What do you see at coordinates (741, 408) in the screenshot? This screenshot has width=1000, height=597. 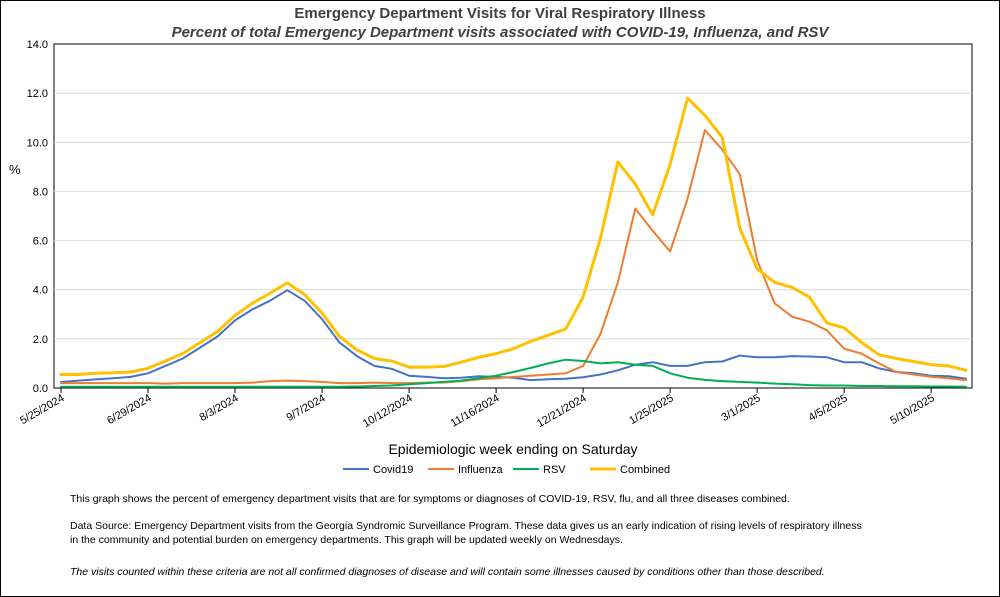 I see `x-tick-label: 3/1/2025` at bounding box center [741, 408].